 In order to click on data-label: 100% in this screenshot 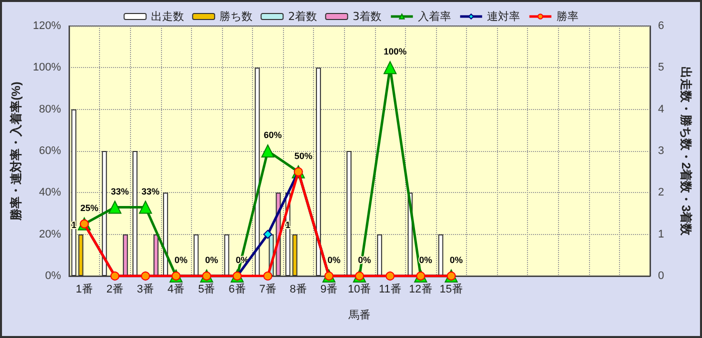, I will do `click(395, 51)`.